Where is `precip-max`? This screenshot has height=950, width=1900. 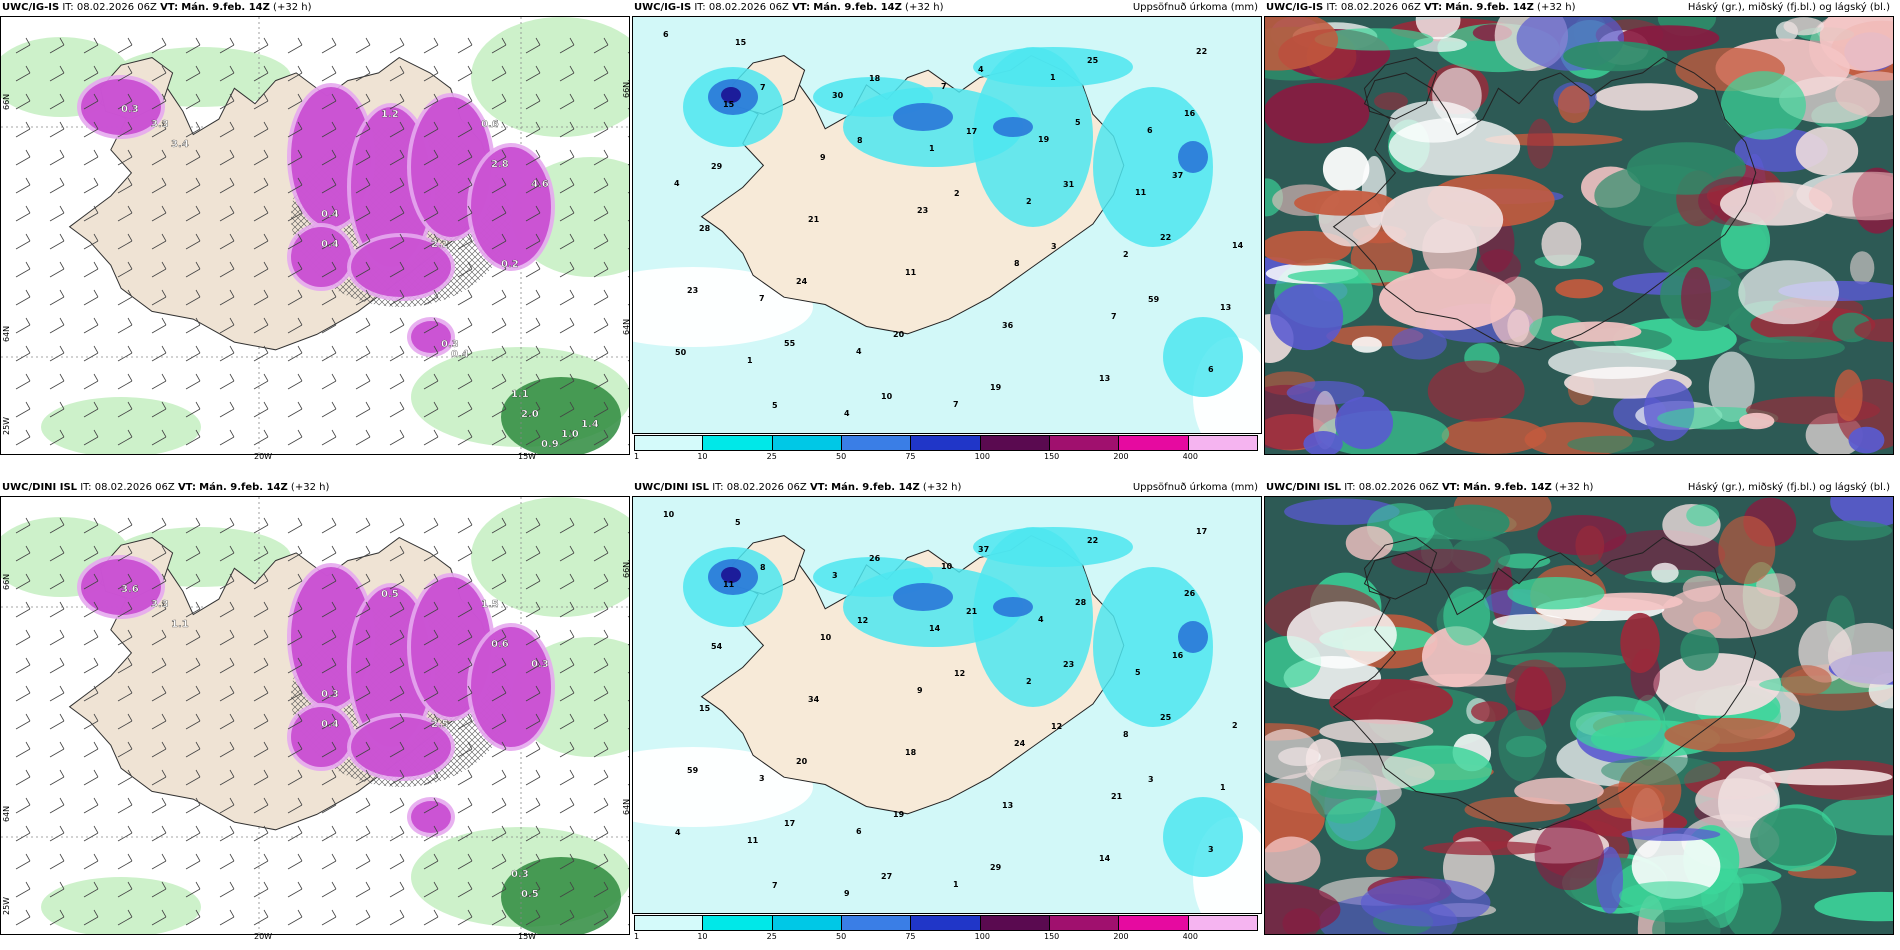 precip-max is located at coordinates (731, 575).